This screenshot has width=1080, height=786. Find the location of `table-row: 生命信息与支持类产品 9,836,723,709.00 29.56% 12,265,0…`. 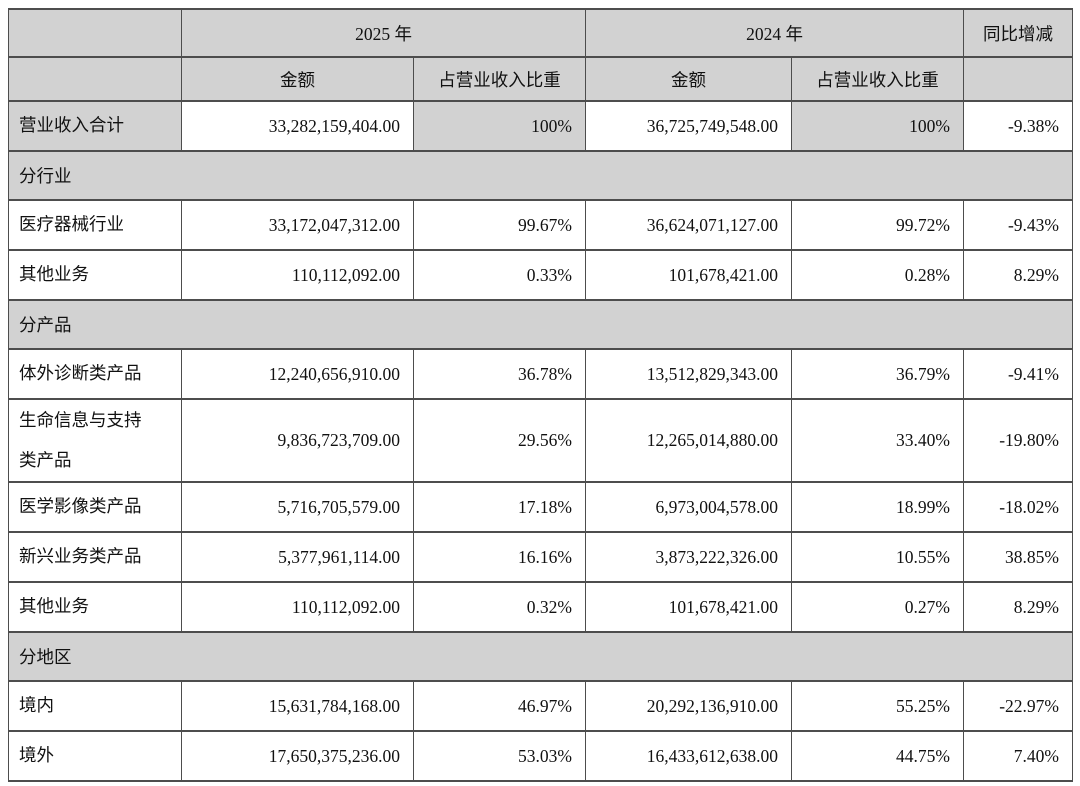

table-row: 生命信息与支持类产品 9,836,723,709.00 29.56% 12,265,0… is located at coordinates (540, 440).